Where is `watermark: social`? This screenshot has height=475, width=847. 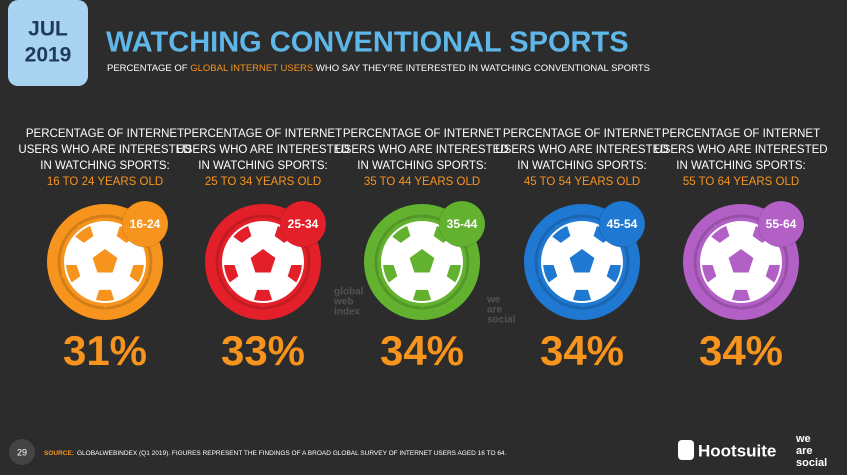 watermark: social is located at coordinates (501, 320).